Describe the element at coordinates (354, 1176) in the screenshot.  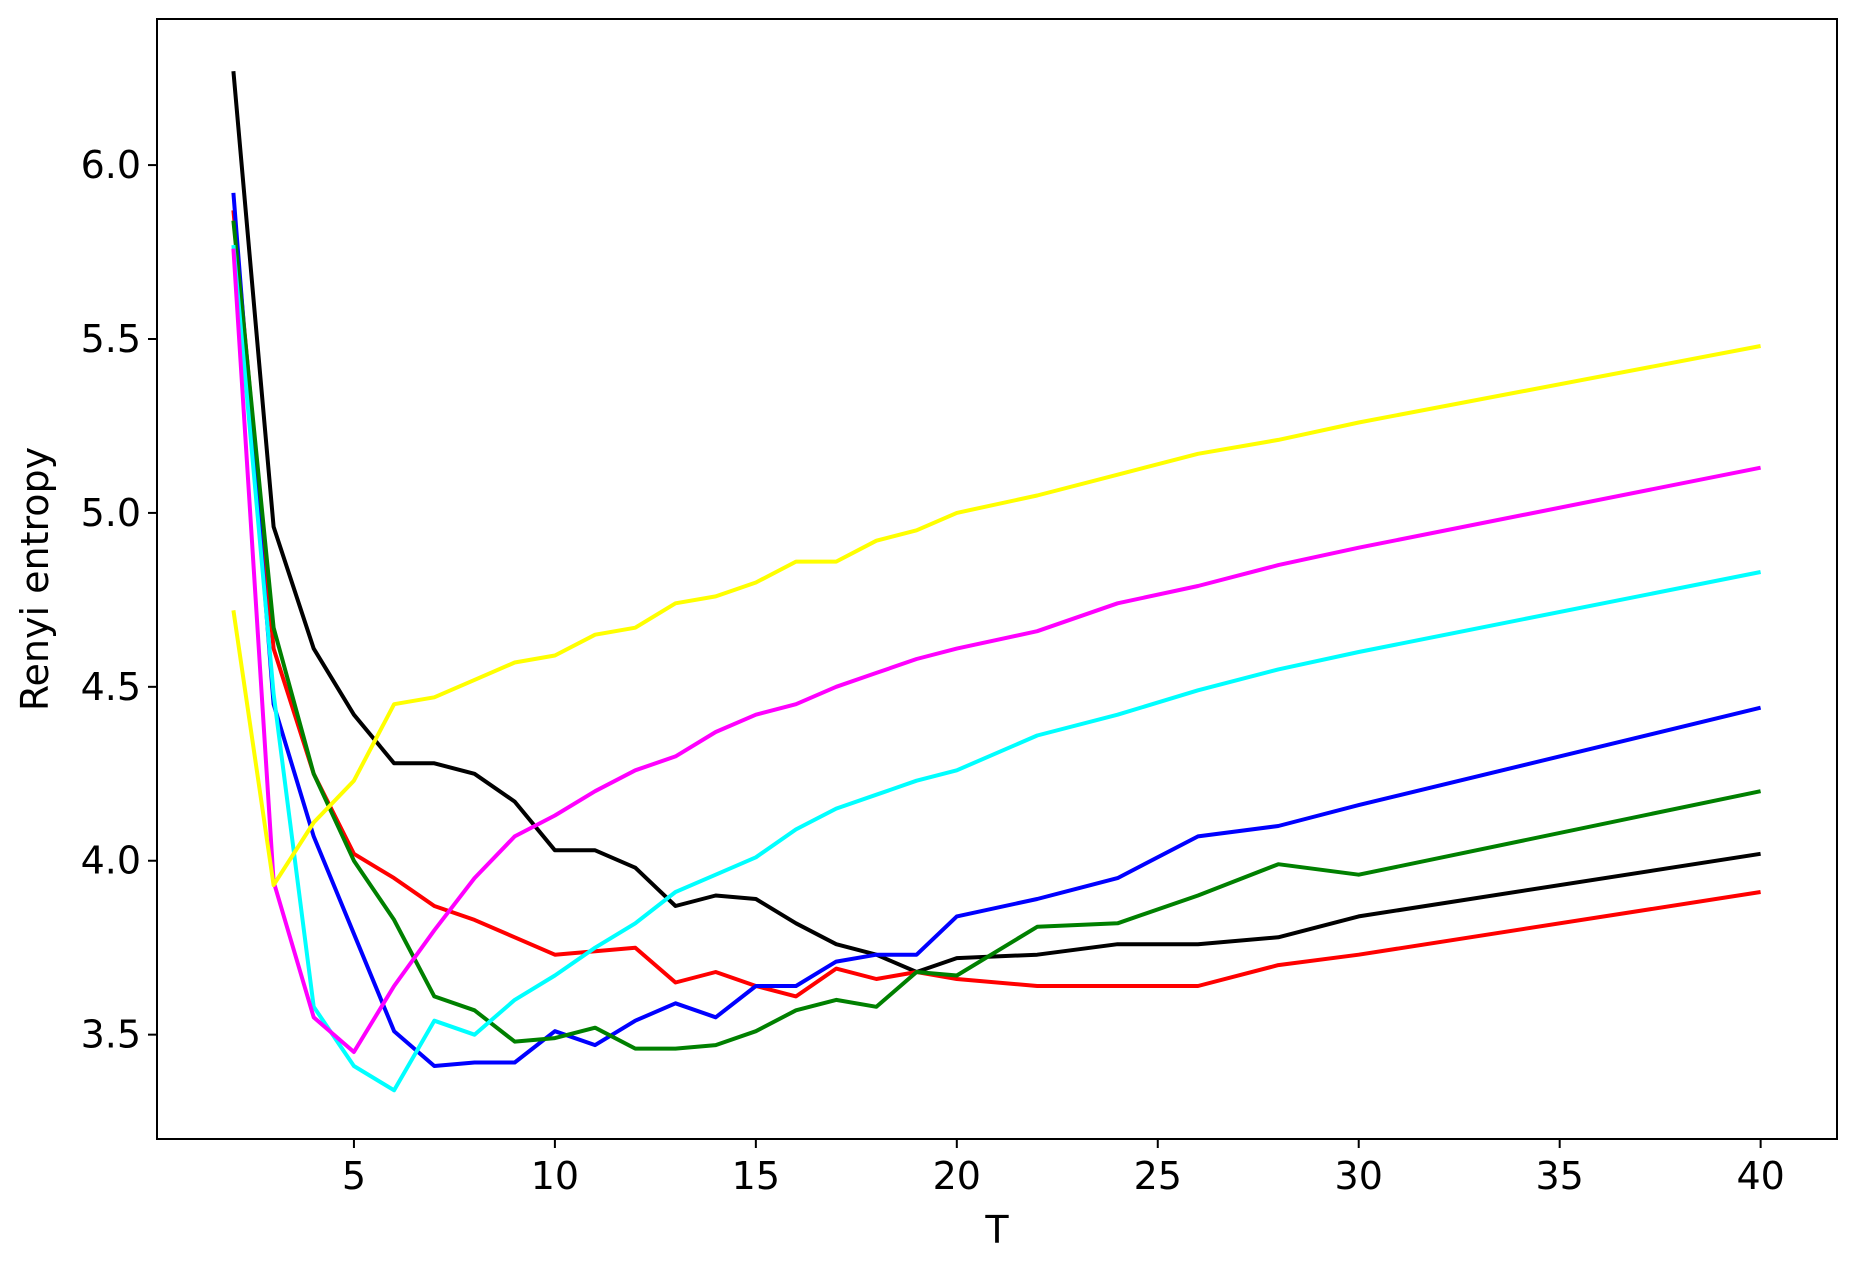
I see `x-tick-label: 5` at that location.